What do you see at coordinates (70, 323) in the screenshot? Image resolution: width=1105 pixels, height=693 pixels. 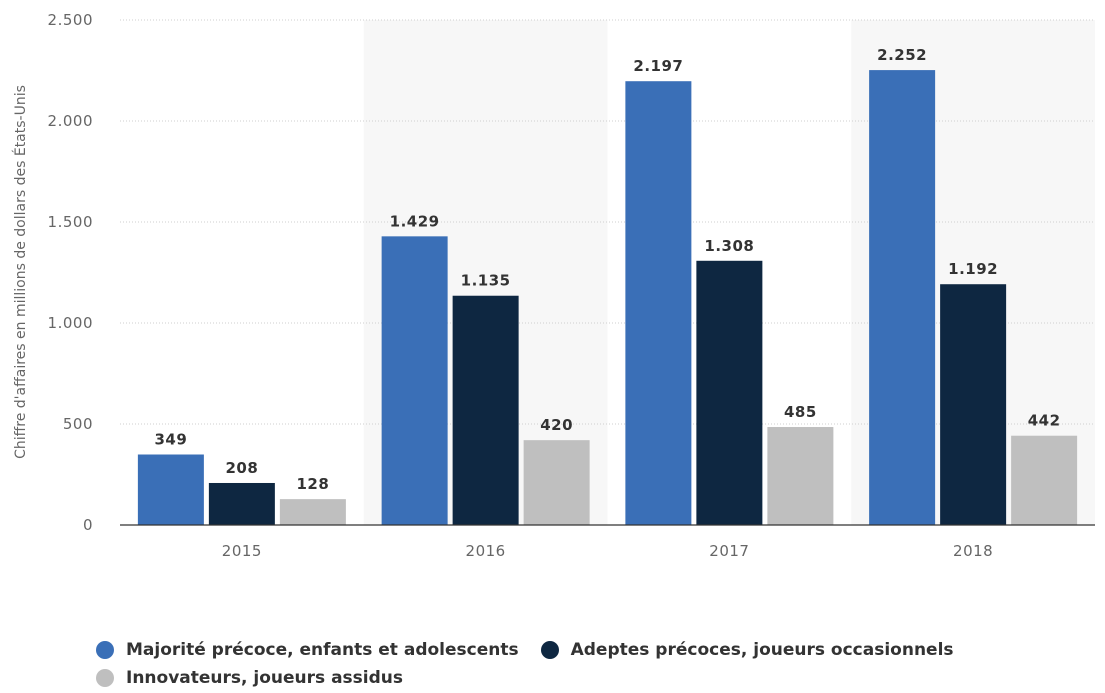 I see `y-tick-label: 1.000` at bounding box center [70, 323].